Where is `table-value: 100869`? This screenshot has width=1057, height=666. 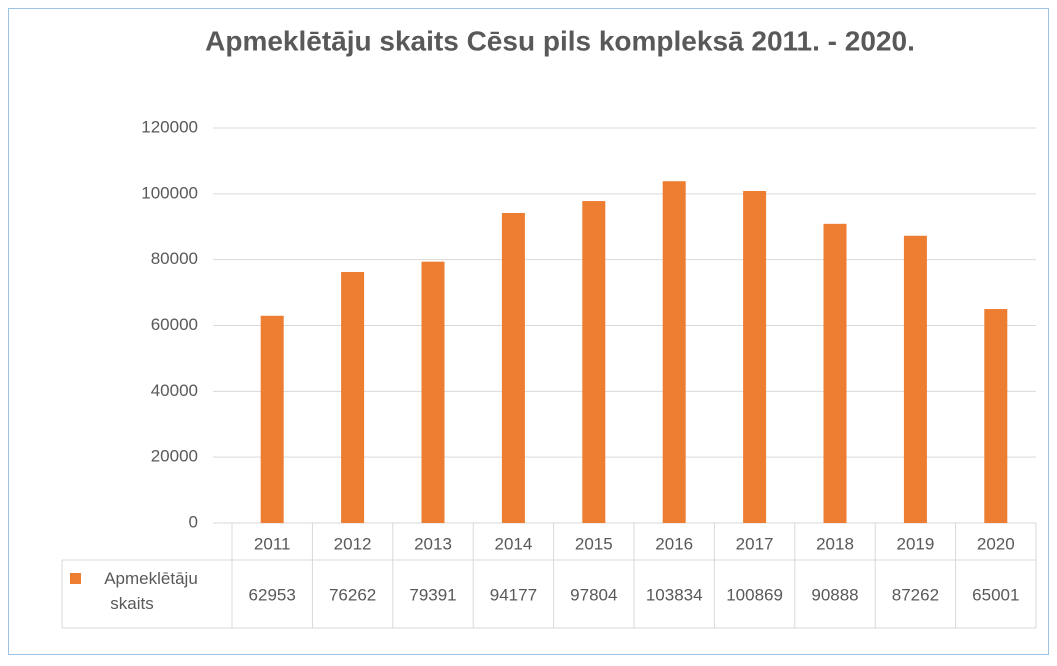
table-value: 100869 is located at coordinates (754, 594).